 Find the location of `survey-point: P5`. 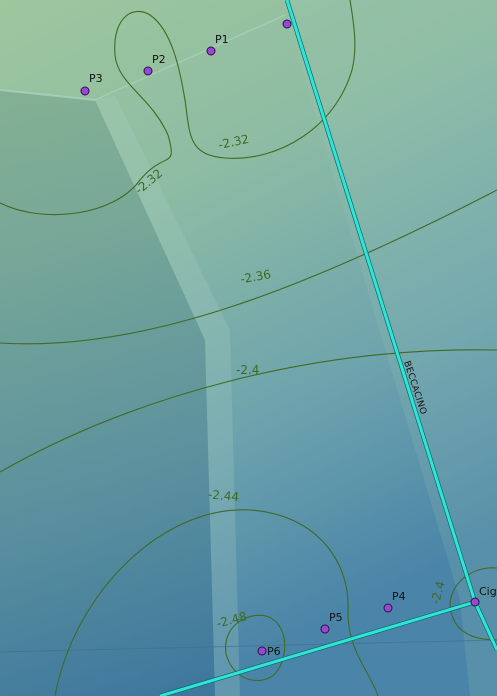

survey-point: P5 is located at coordinates (331, 622).